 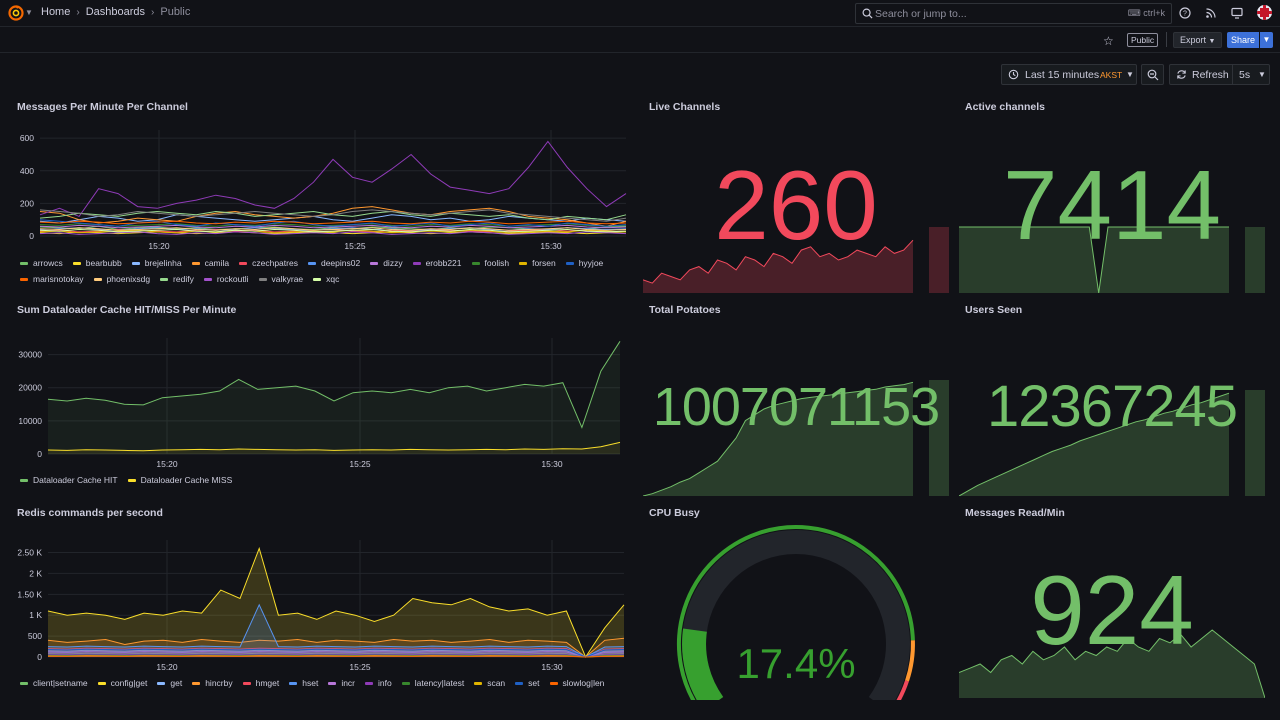 I want to click on legend-item-hyyjoe: hyyjoe, so click(x=584, y=263).